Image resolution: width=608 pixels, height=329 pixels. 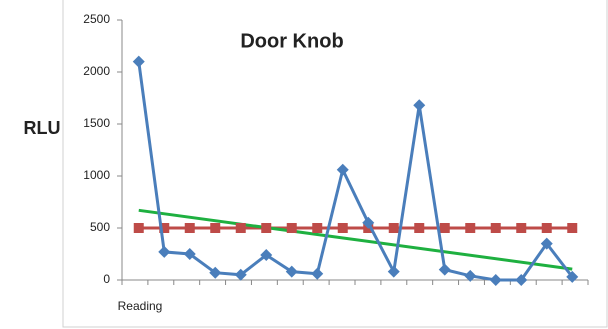 What do you see at coordinates (100, 227) in the screenshot?
I see `y-tick-label: 500` at bounding box center [100, 227].